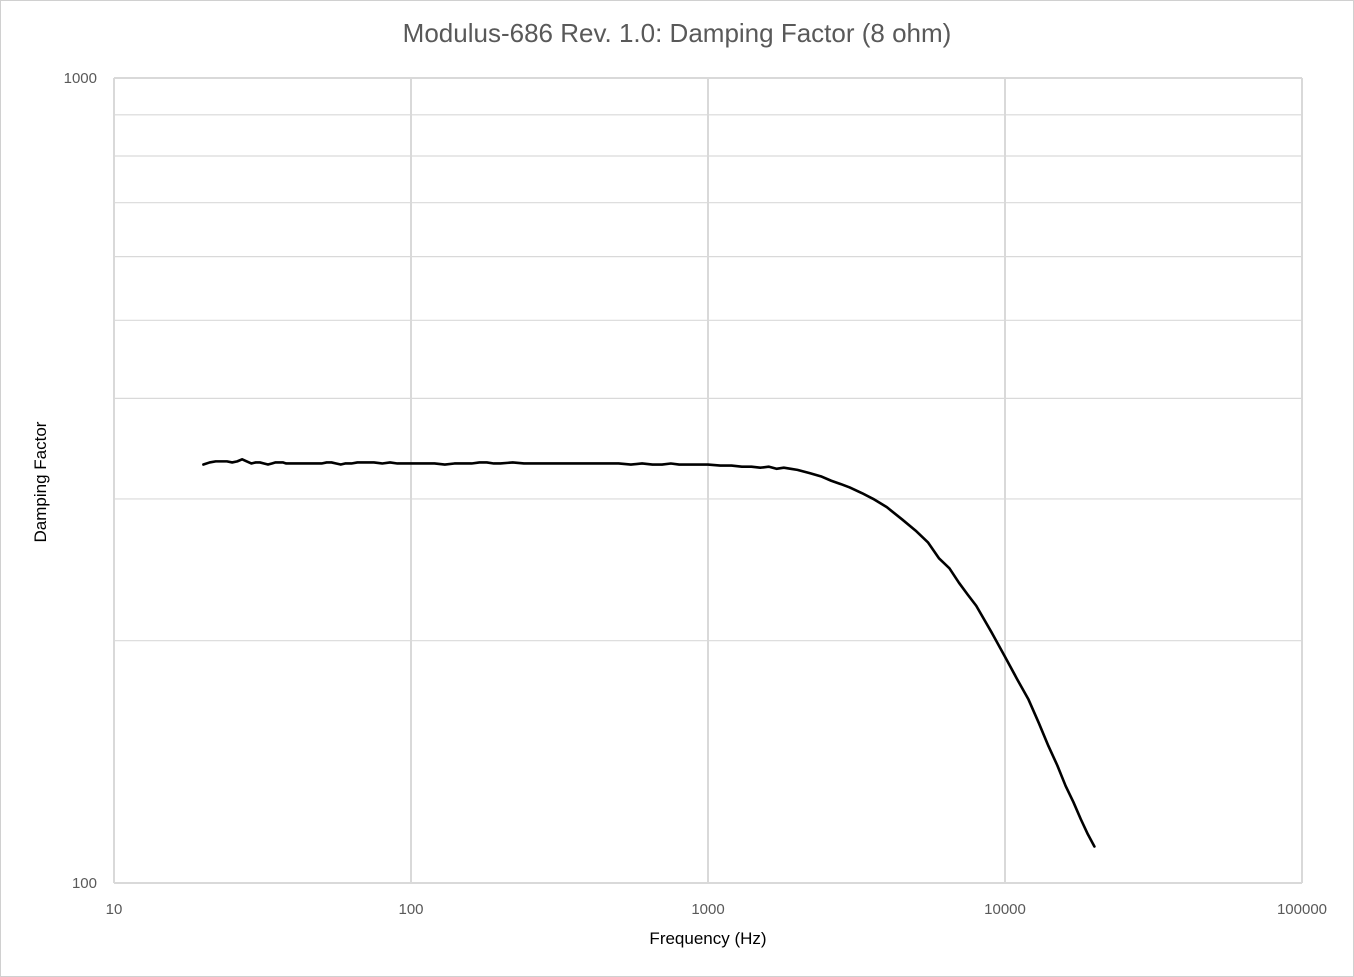 The image size is (1354, 977). I want to click on y-tick-label: 1000, so click(80, 78).